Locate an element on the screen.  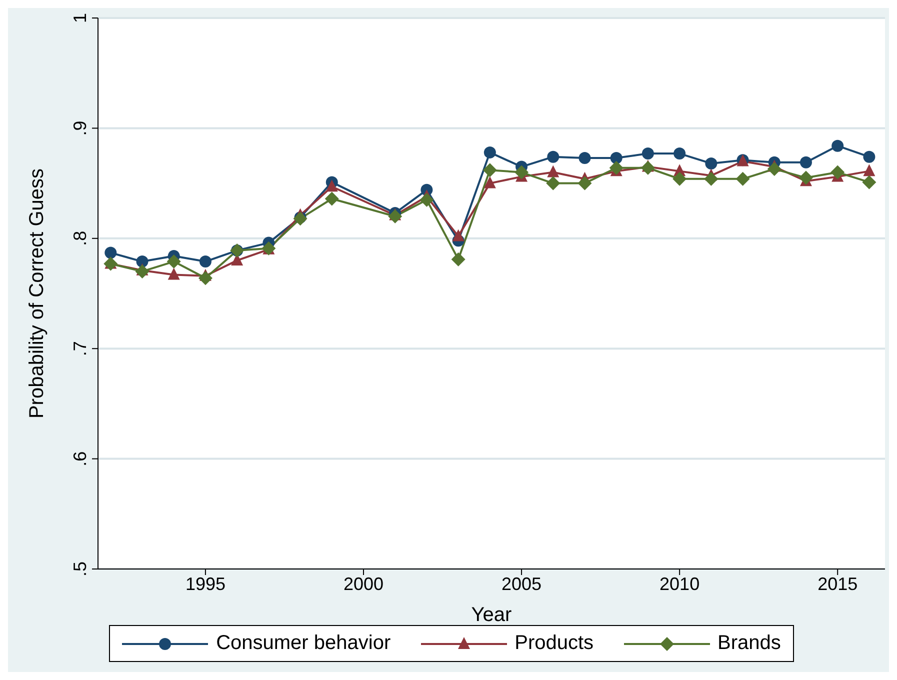
legend-label: Products is located at coordinates (554, 643).